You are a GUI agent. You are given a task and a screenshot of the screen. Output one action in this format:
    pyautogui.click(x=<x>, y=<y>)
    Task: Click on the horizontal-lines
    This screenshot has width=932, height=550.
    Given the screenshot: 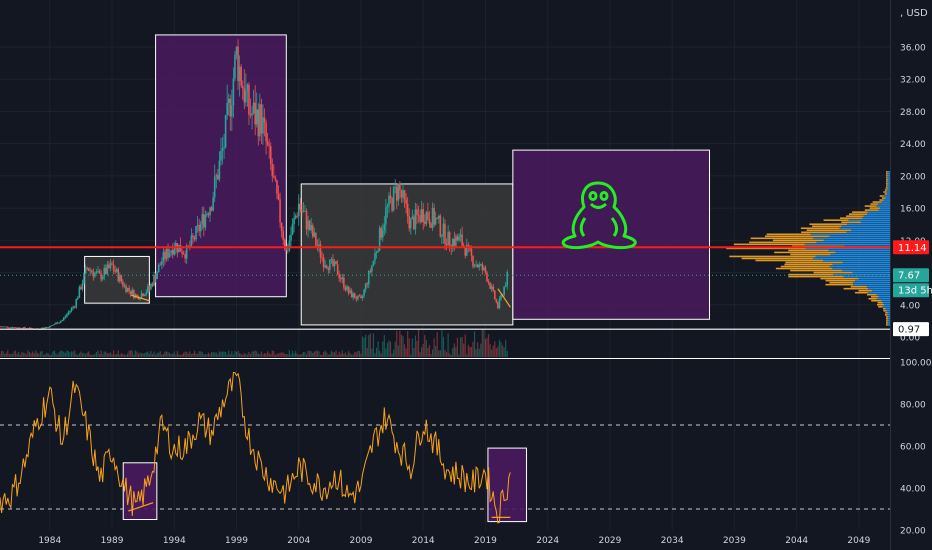 What is the action you would take?
    pyautogui.click(x=445, y=288)
    